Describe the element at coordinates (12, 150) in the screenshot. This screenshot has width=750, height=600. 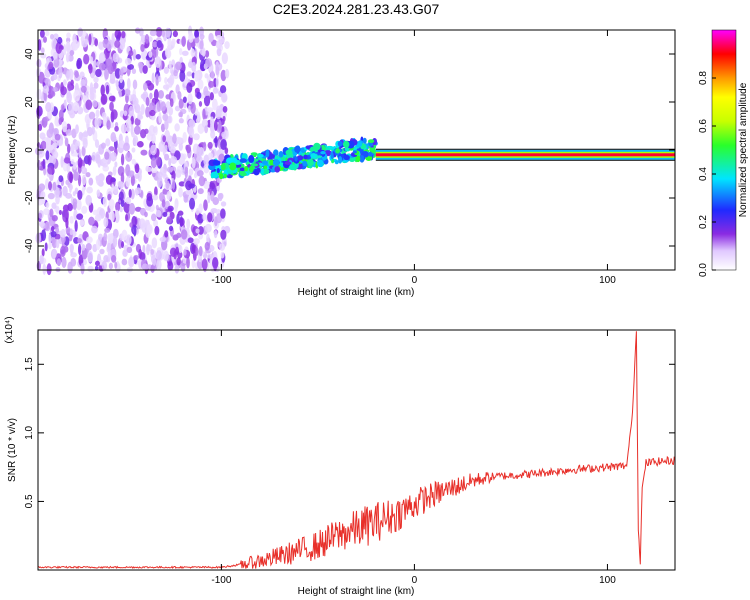
I see `heatmap-y-axis-label: Frequency (Hz)` at that location.